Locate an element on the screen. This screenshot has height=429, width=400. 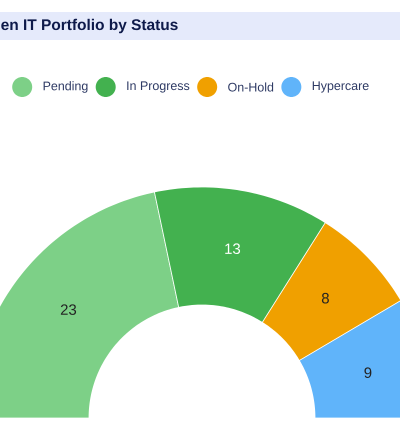
legend-label: Hypercare is located at coordinates (340, 87).